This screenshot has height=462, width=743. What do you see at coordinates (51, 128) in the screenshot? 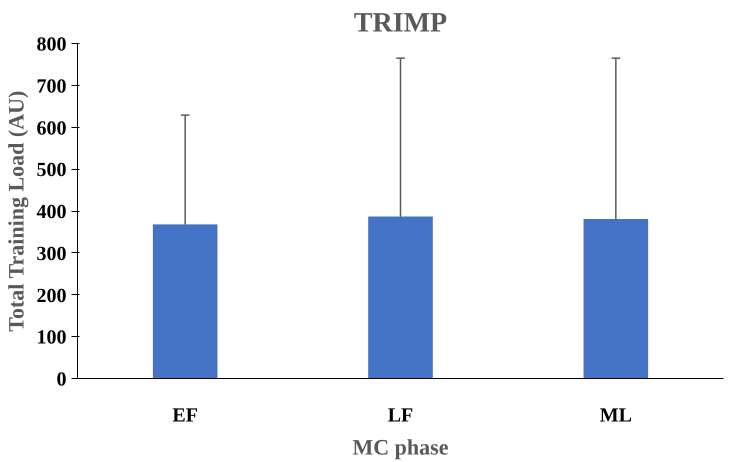
I see `y-tick-label: 600` at bounding box center [51, 128].